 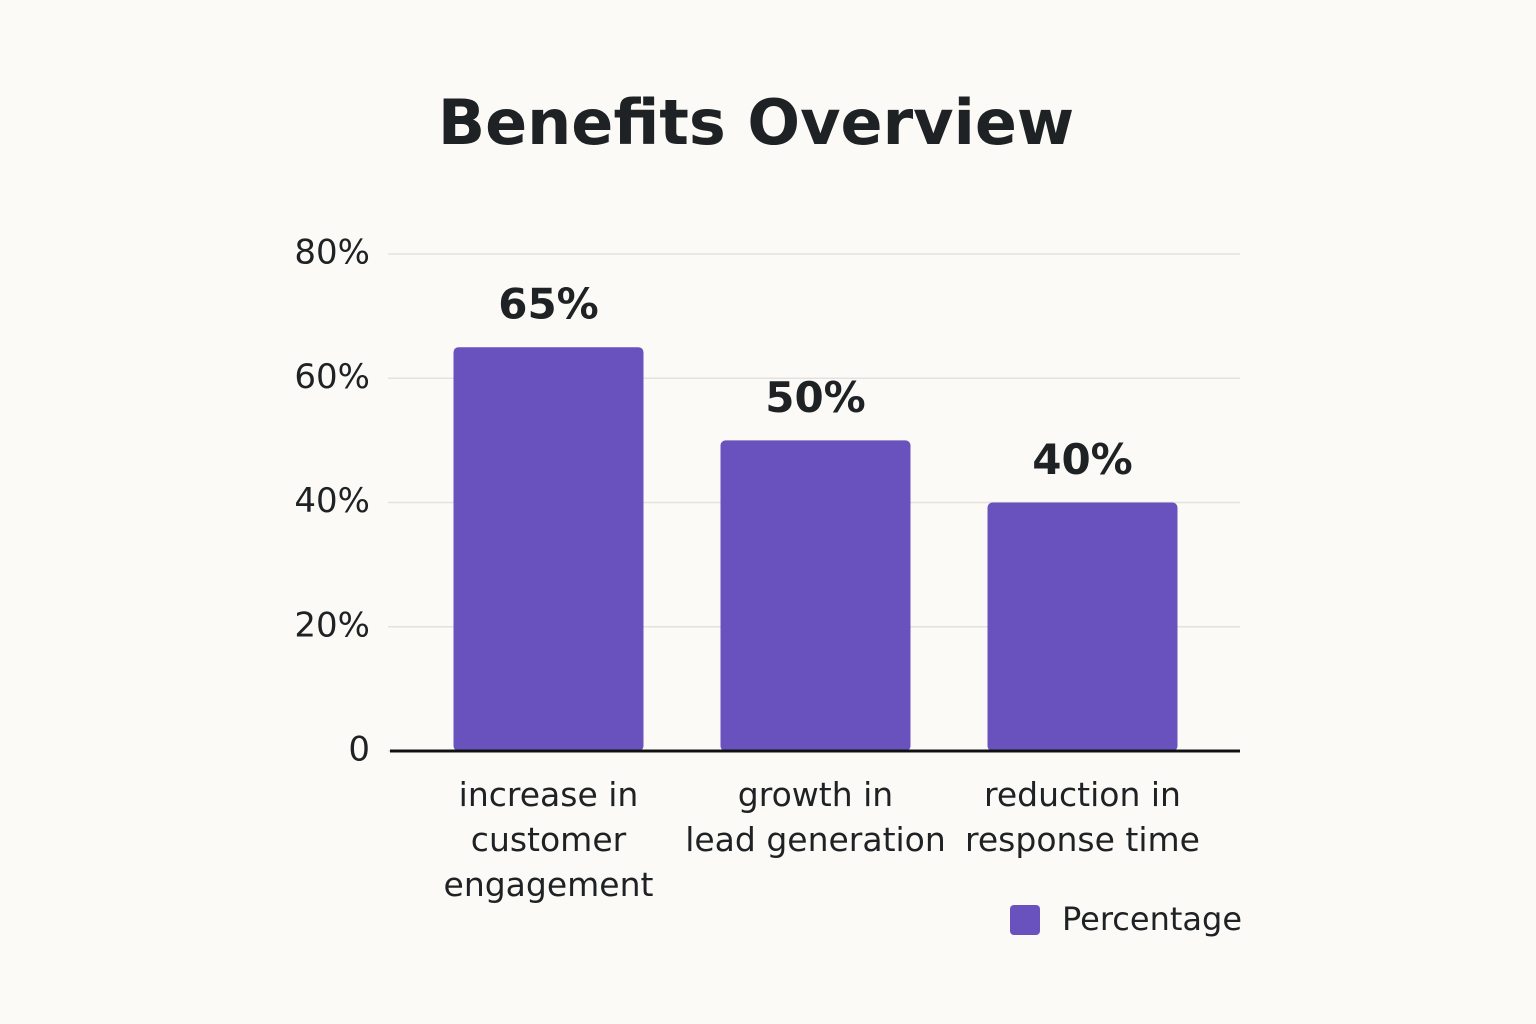 What do you see at coordinates (756, 122) in the screenshot?
I see `chart-title: Benefits Overview` at bounding box center [756, 122].